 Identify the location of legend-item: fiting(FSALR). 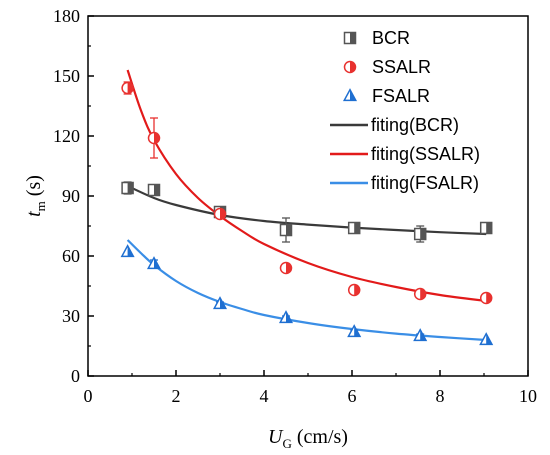
(404, 183).